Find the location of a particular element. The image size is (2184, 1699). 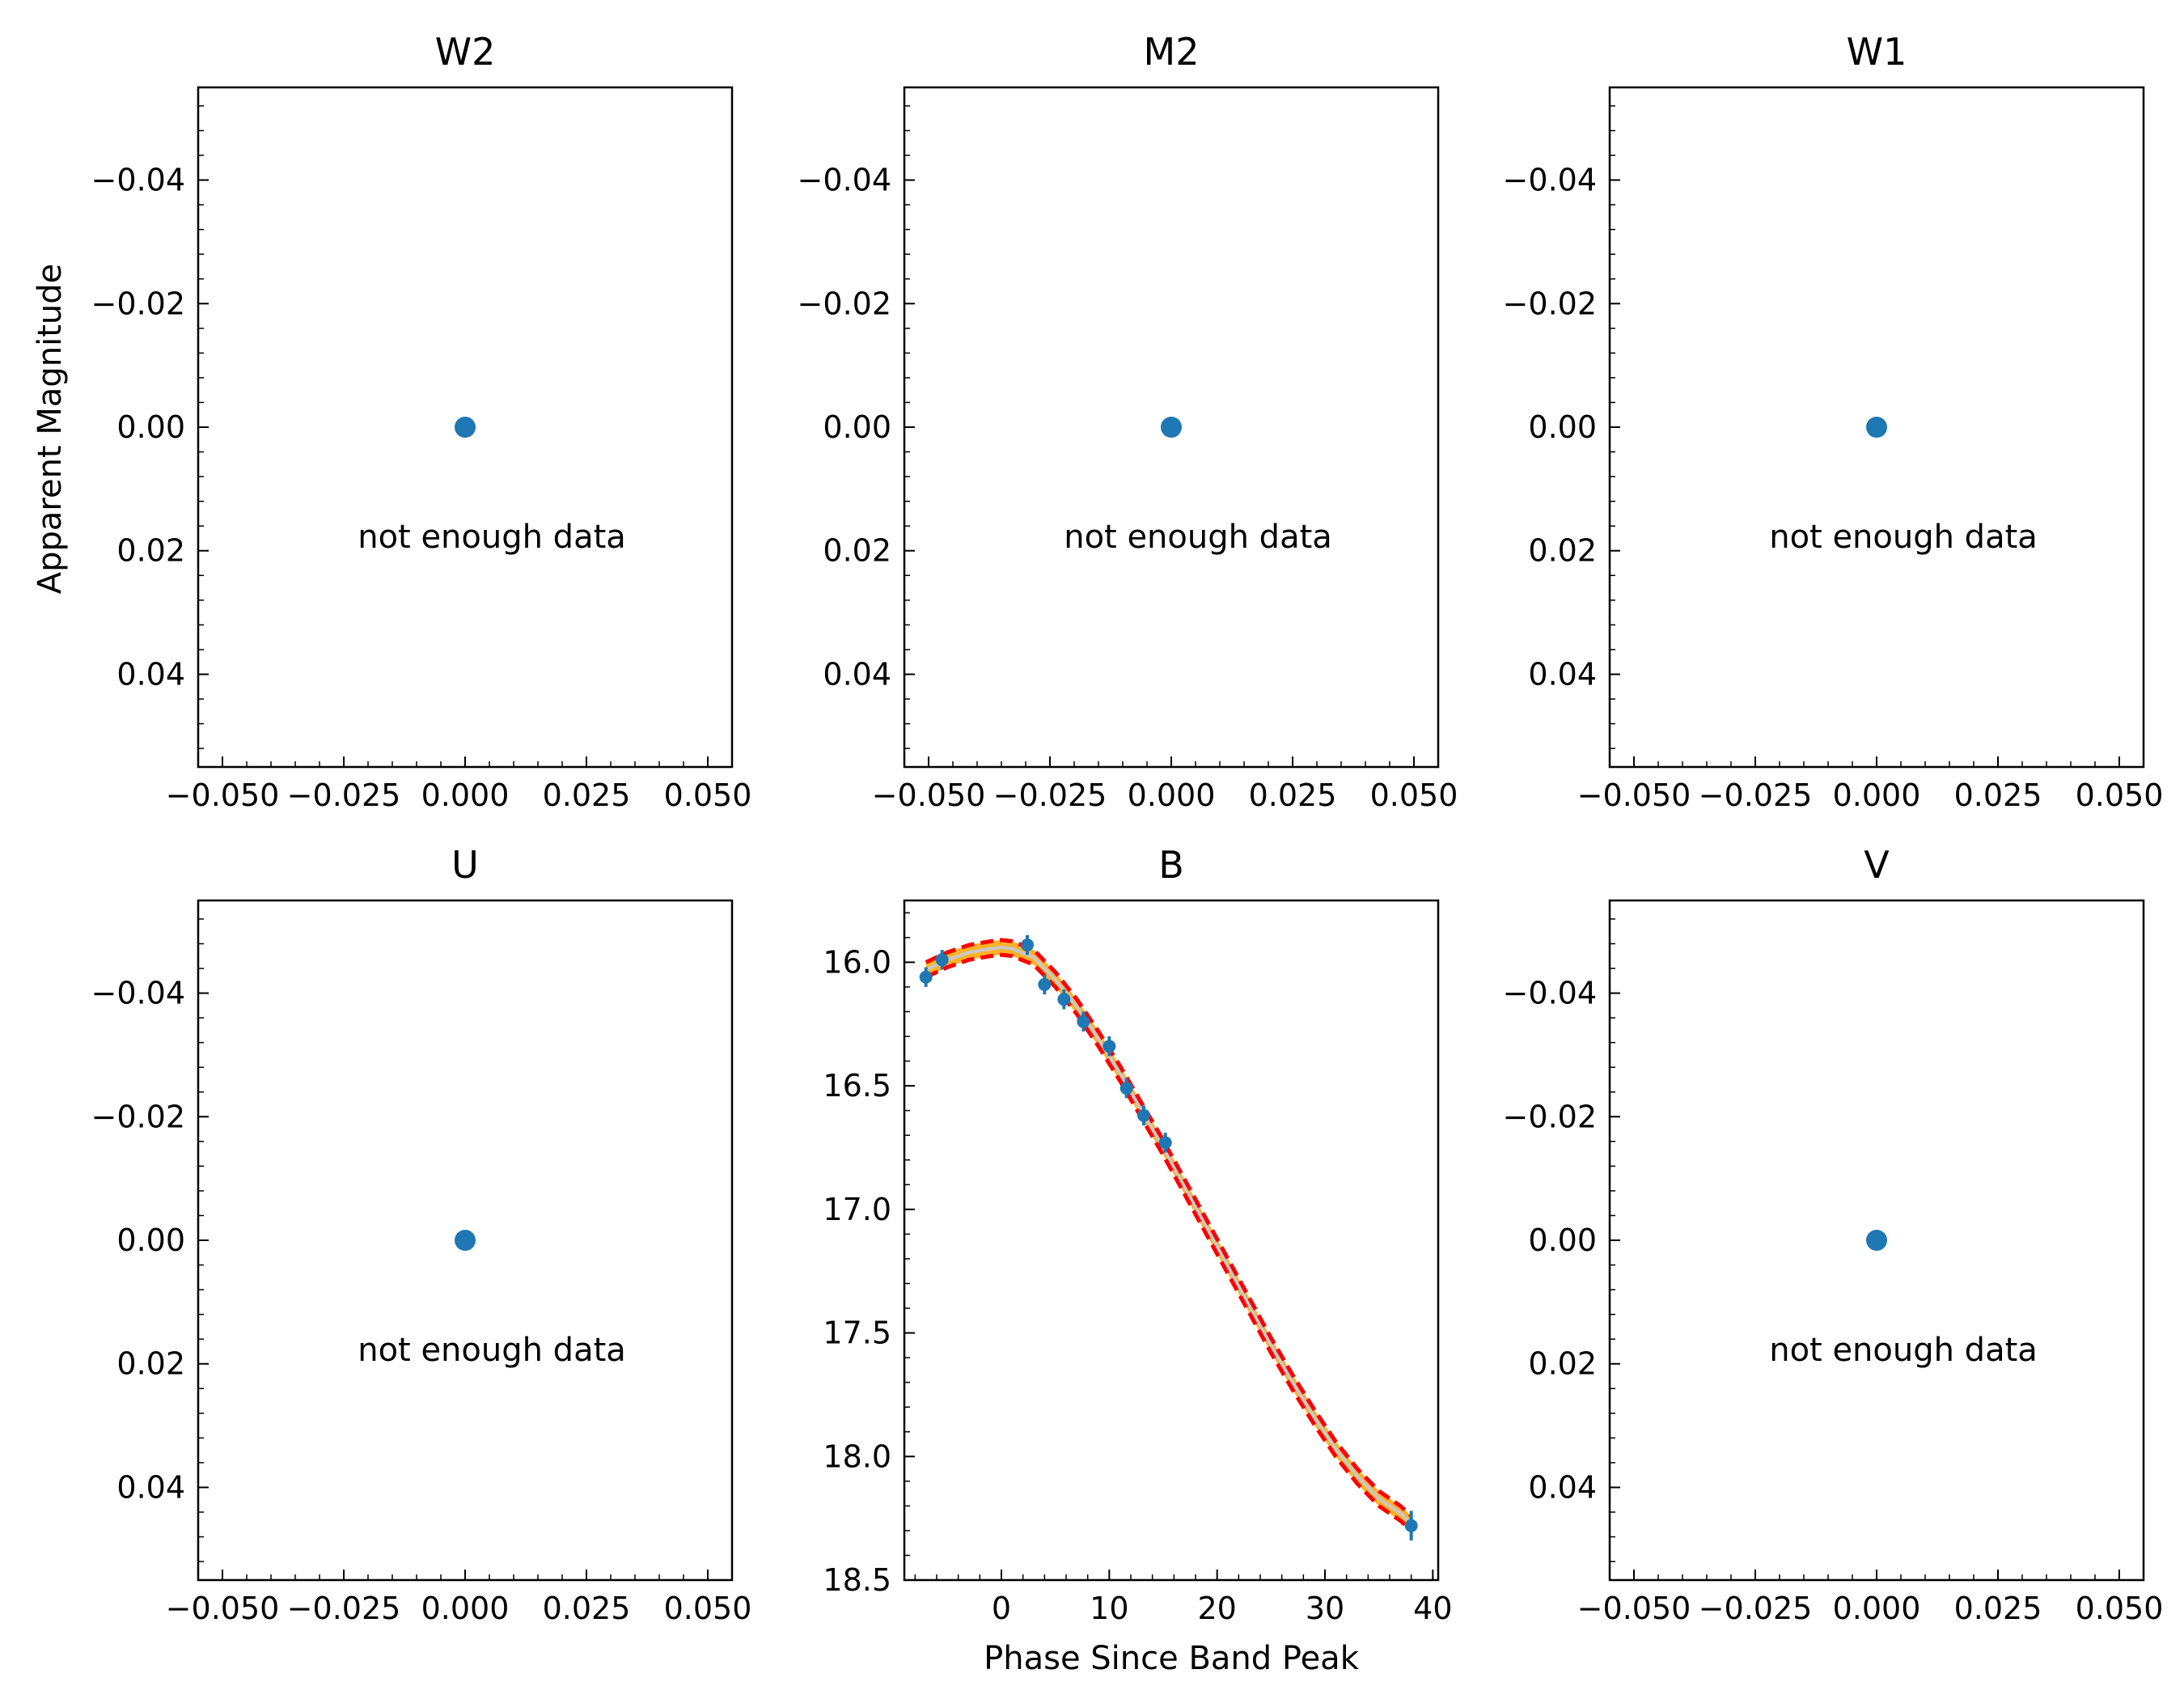

panel-title: U is located at coordinates (465, 865).